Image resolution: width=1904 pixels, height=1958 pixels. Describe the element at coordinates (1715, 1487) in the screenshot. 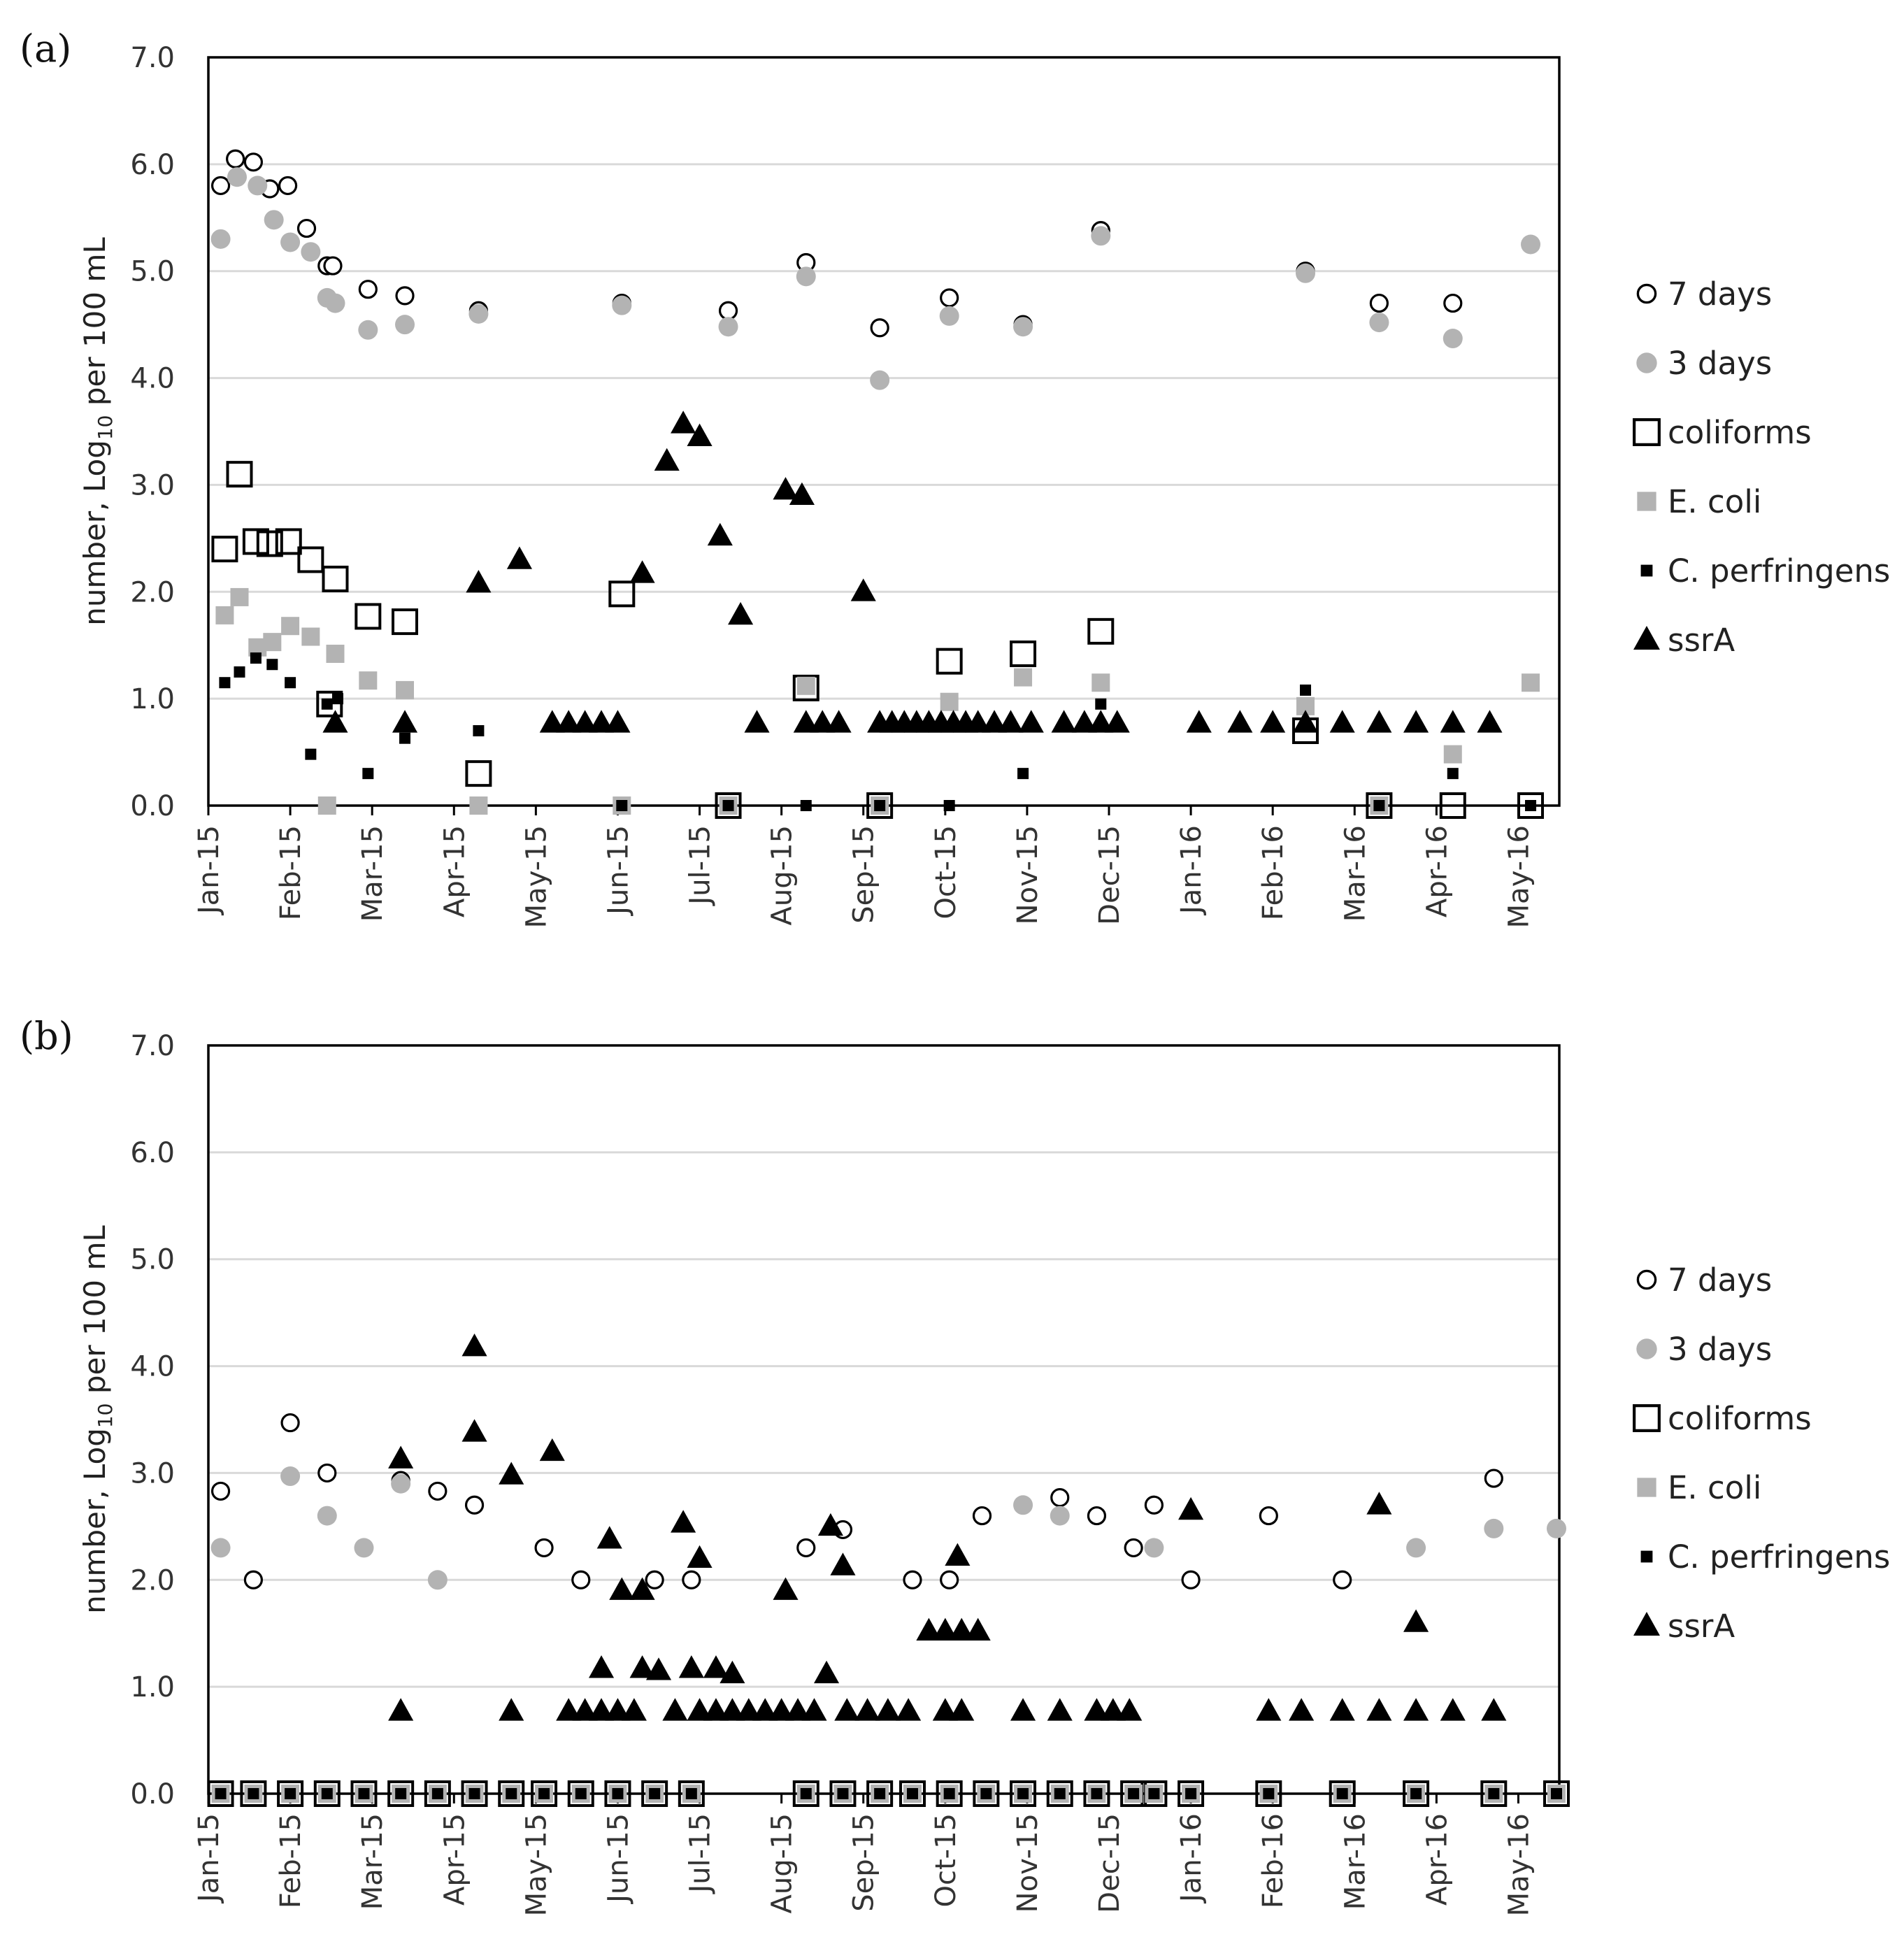

I see `legend-label: E. coli` at that location.